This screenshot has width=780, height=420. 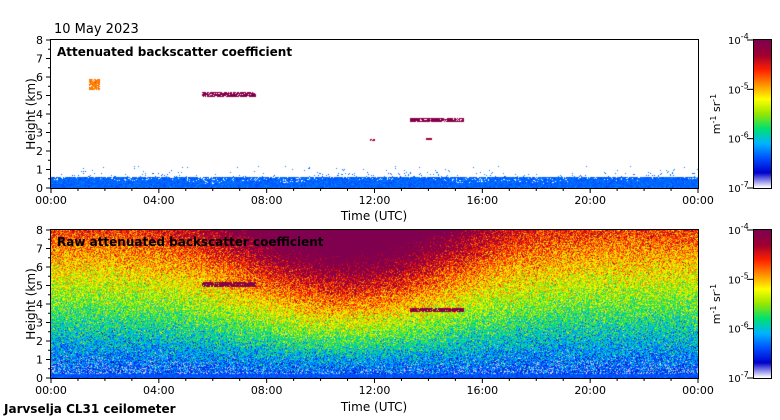 I want to click on instrument-label: Jarvselja CL31 ceilometer, so click(x=89, y=409).